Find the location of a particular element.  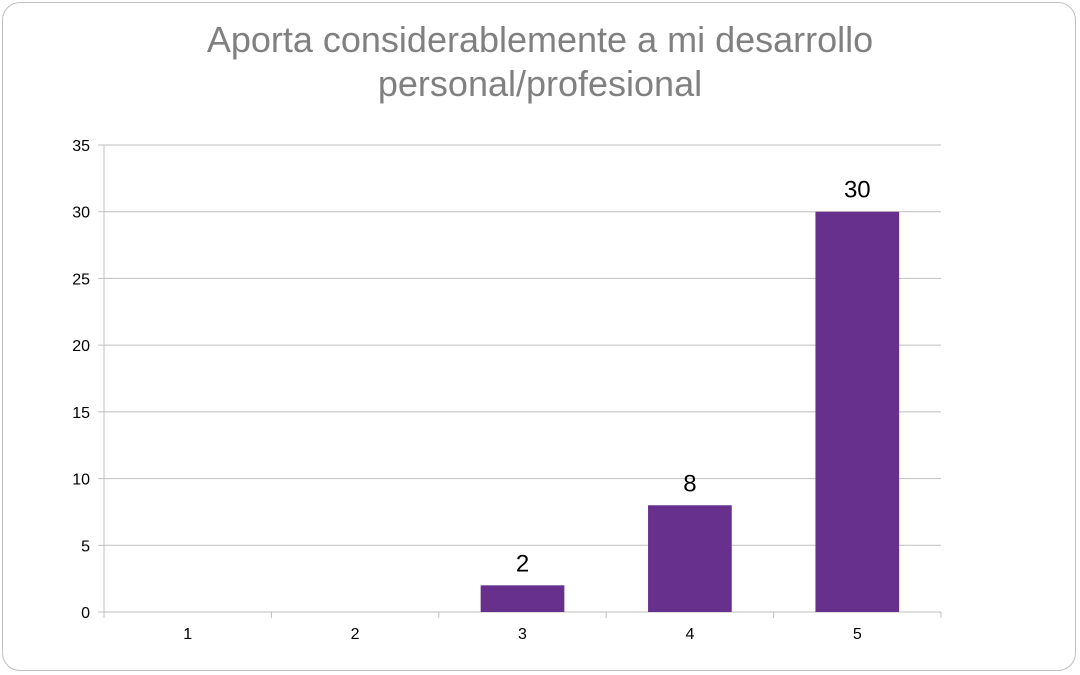

y-tick-label-10: 10 is located at coordinates (81, 480).